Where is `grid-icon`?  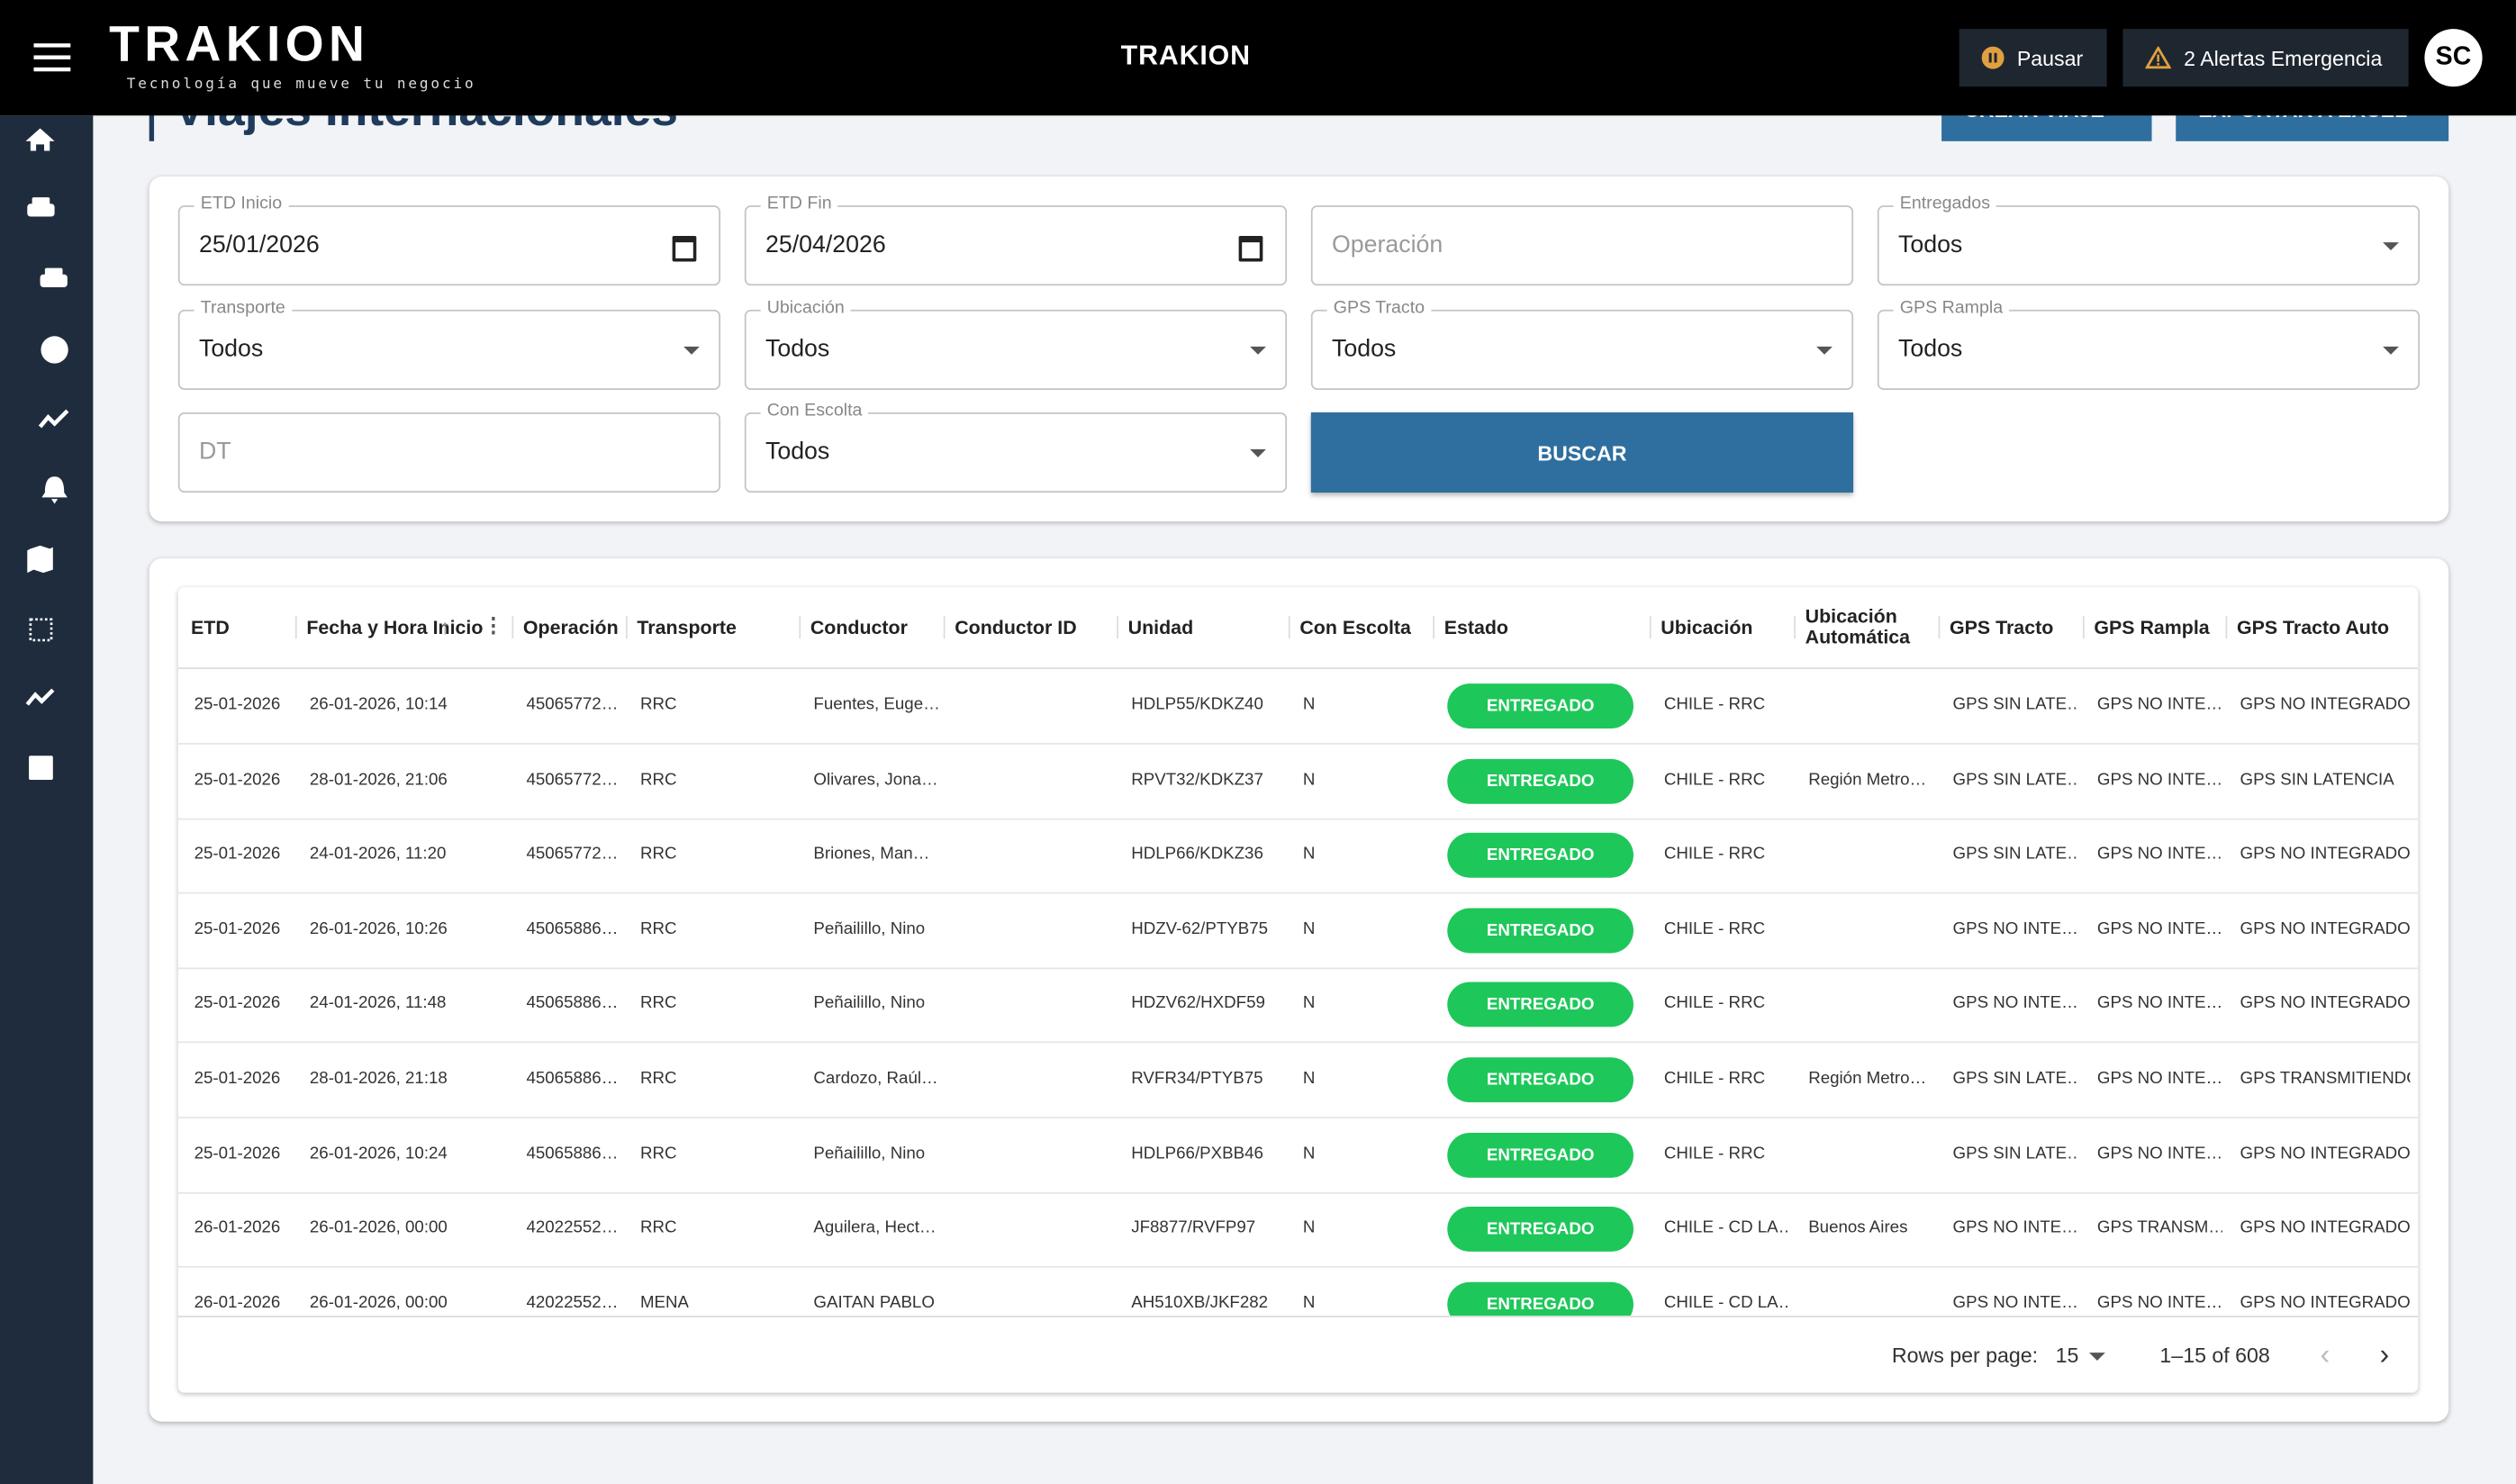 grid-icon is located at coordinates (41, 630).